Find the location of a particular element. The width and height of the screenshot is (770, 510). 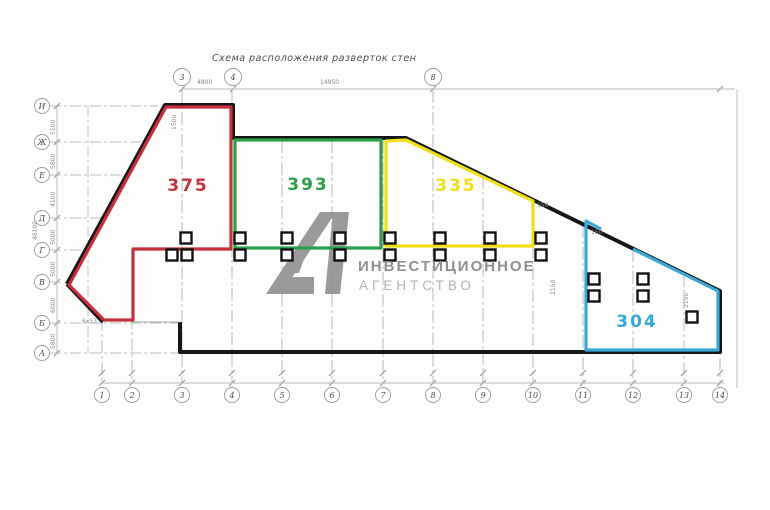

axis-bubble-label: 10 is located at coordinates (533, 395).